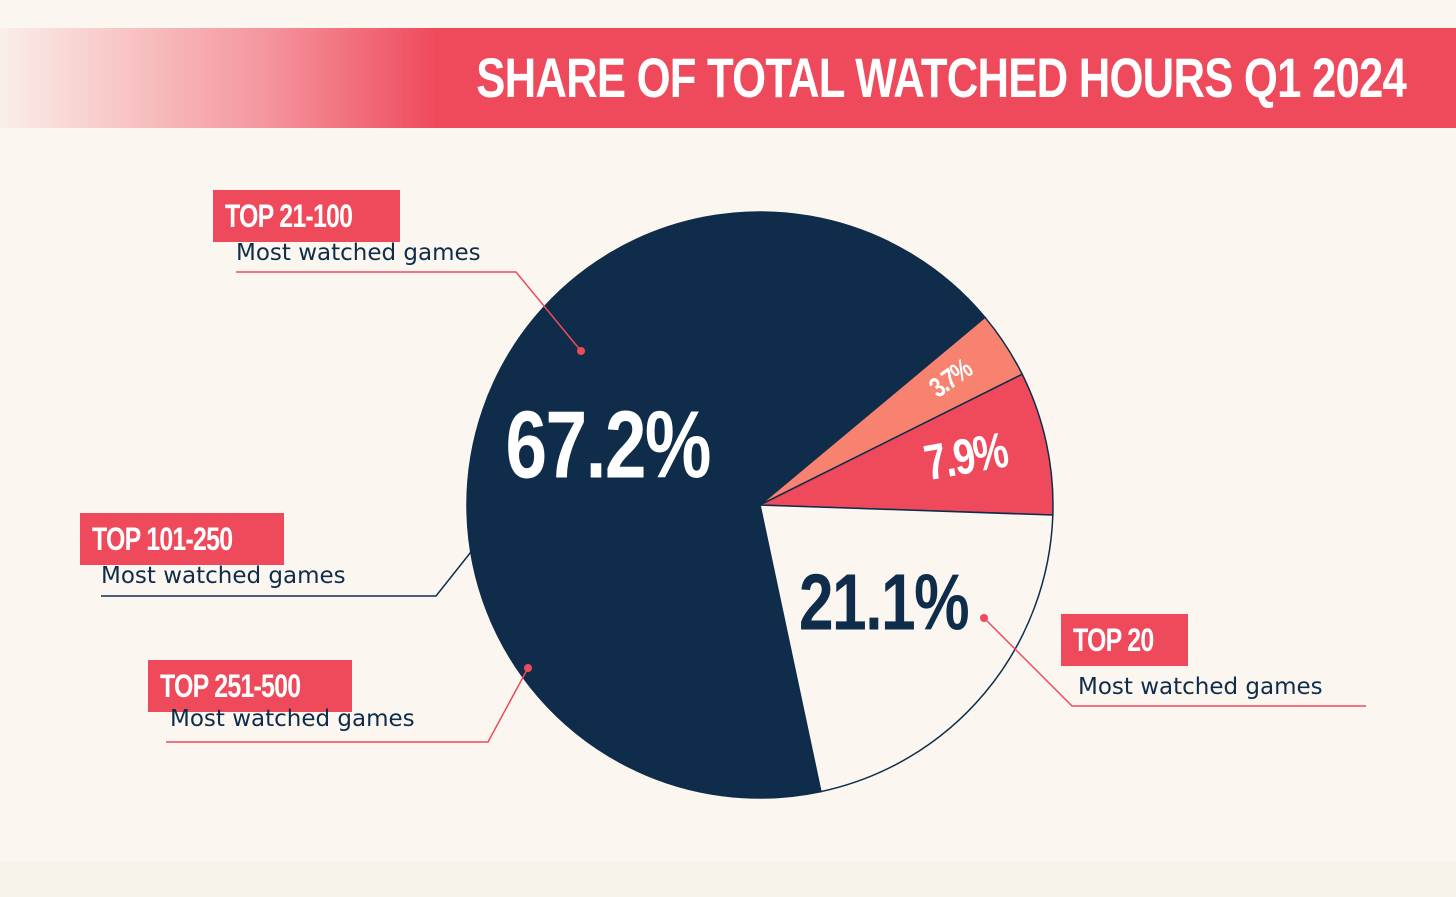 Image resolution: width=1456 pixels, height=897 pixels. What do you see at coordinates (307, 216) in the screenshot?
I see `tag-top-21-100: TOP 21-100` at bounding box center [307, 216].